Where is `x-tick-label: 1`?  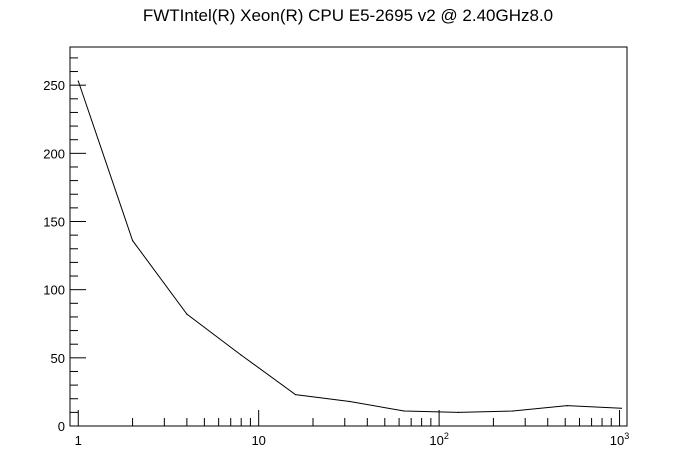
x-tick-label: 1 is located at coordinates (78, 440).